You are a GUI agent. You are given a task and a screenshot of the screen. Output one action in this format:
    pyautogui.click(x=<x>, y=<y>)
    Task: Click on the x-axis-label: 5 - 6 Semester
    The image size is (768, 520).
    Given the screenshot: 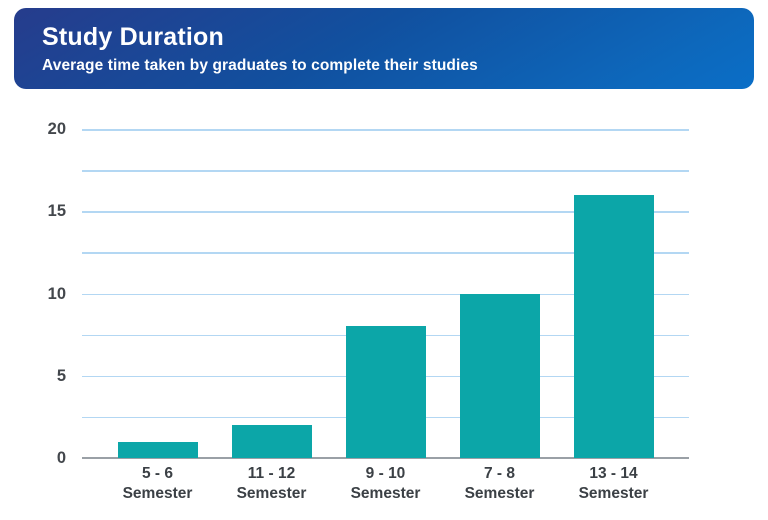 What is the action you would take?
    pyautogui.click(x=157, y=483)
    